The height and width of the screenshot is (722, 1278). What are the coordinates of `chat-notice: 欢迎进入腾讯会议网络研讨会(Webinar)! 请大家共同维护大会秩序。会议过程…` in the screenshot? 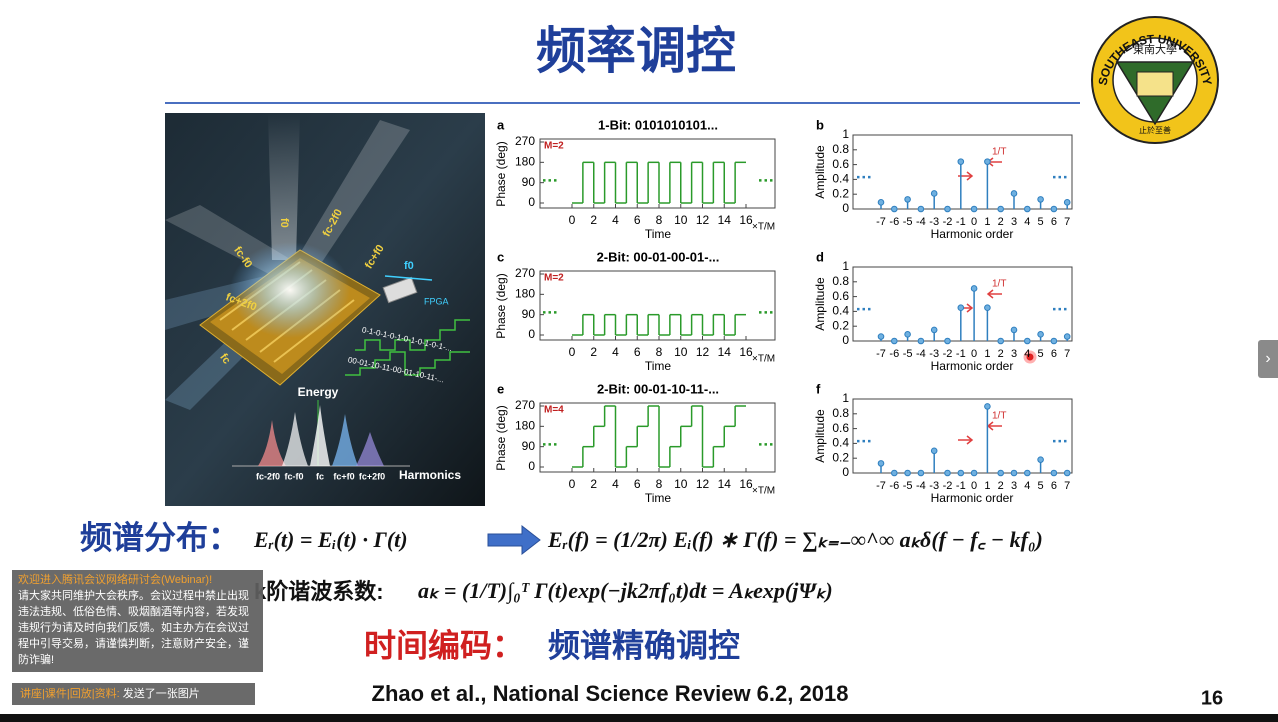 It's located at (137, 621).